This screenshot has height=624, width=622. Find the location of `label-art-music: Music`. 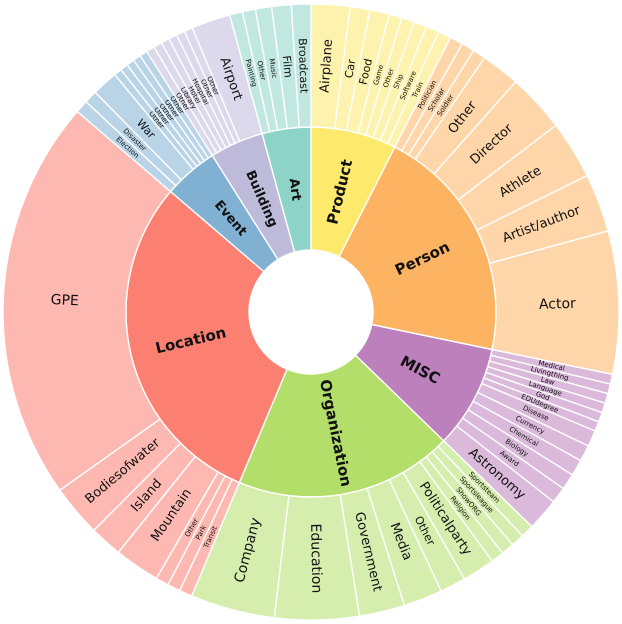

label-art-music: Music is located at coordinates (272, 68).